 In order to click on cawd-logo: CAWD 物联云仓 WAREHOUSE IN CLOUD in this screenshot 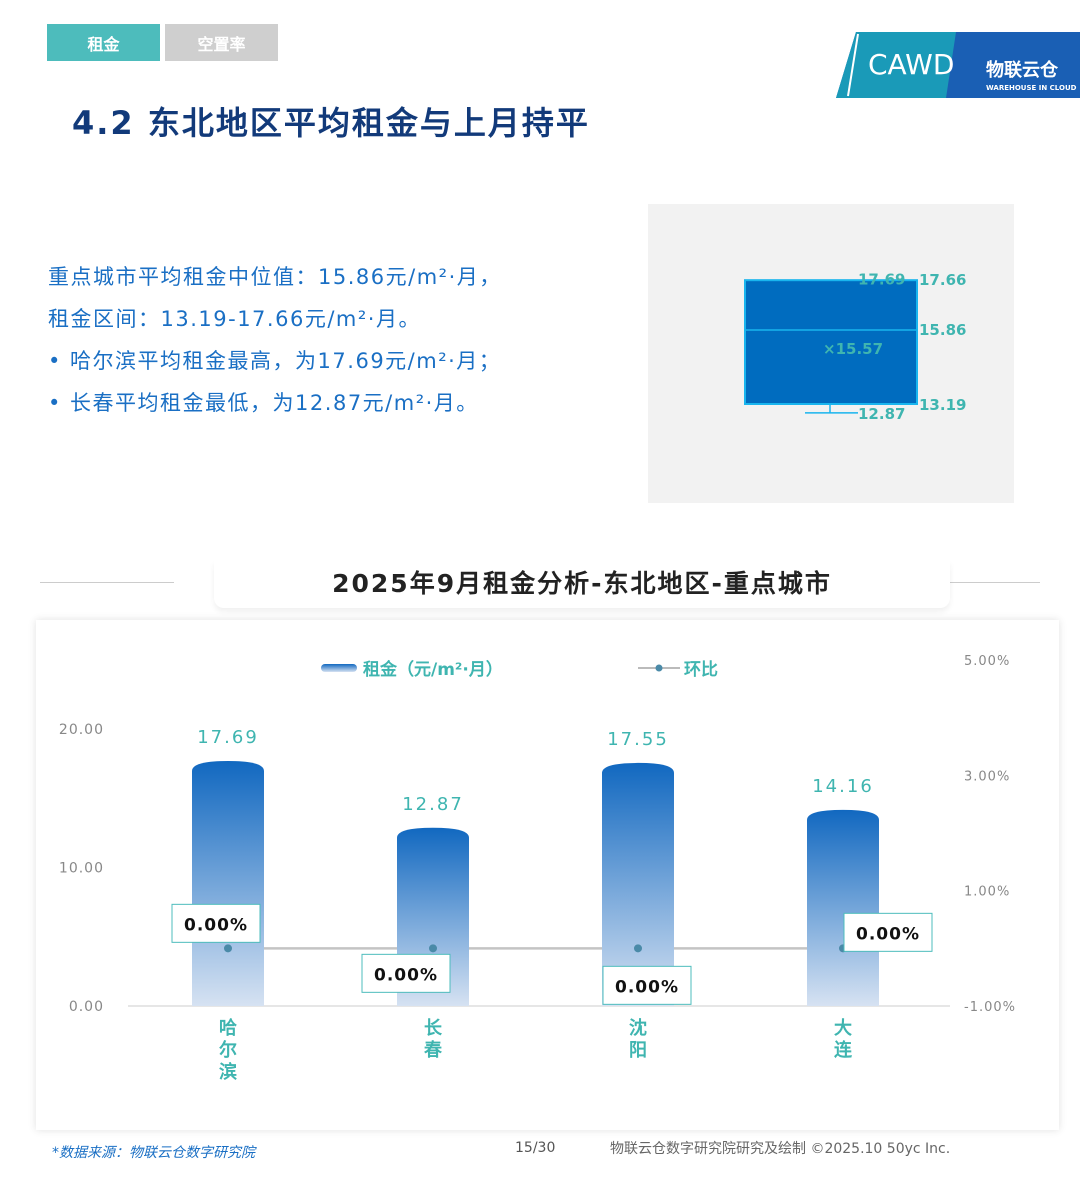, I will do `click(958, 65)`.